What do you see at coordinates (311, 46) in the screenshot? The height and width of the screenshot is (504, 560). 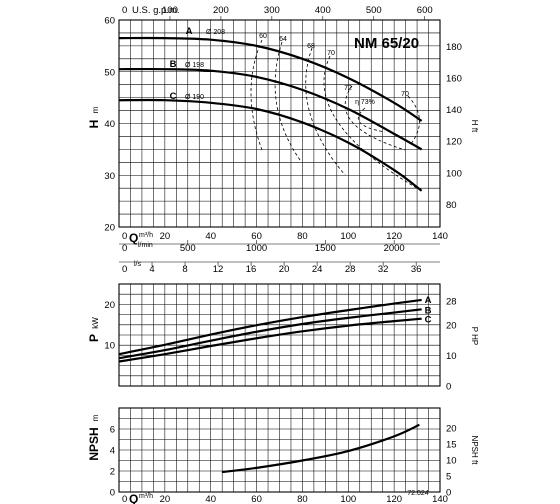 I see `efficiency-label-2: 68` at bounding box center [311, 46].